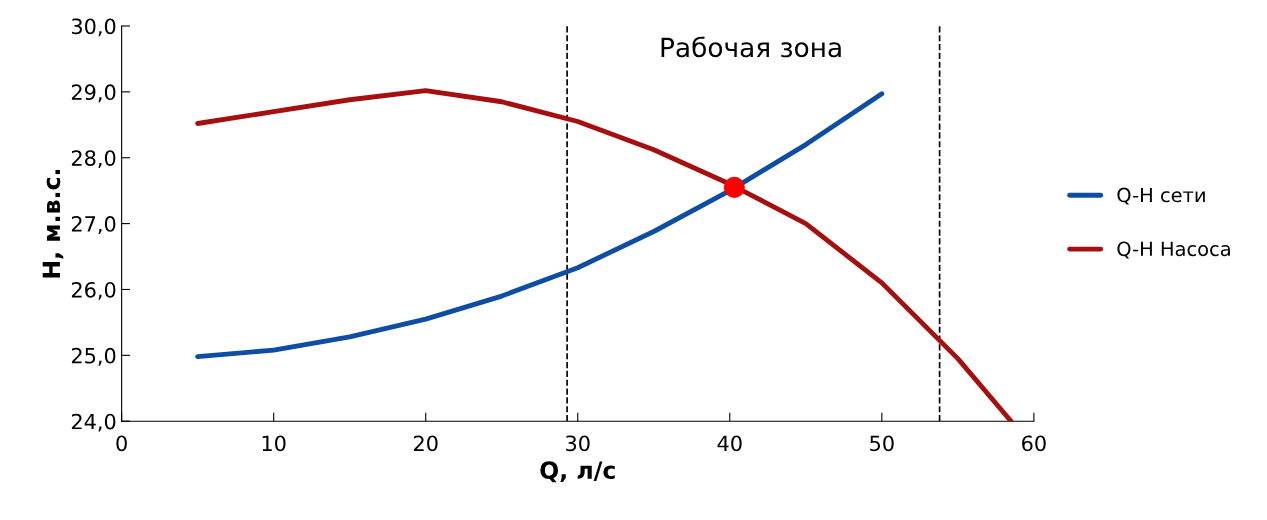  I want to click on y-tick-label: 30,0, so click(93, 27).